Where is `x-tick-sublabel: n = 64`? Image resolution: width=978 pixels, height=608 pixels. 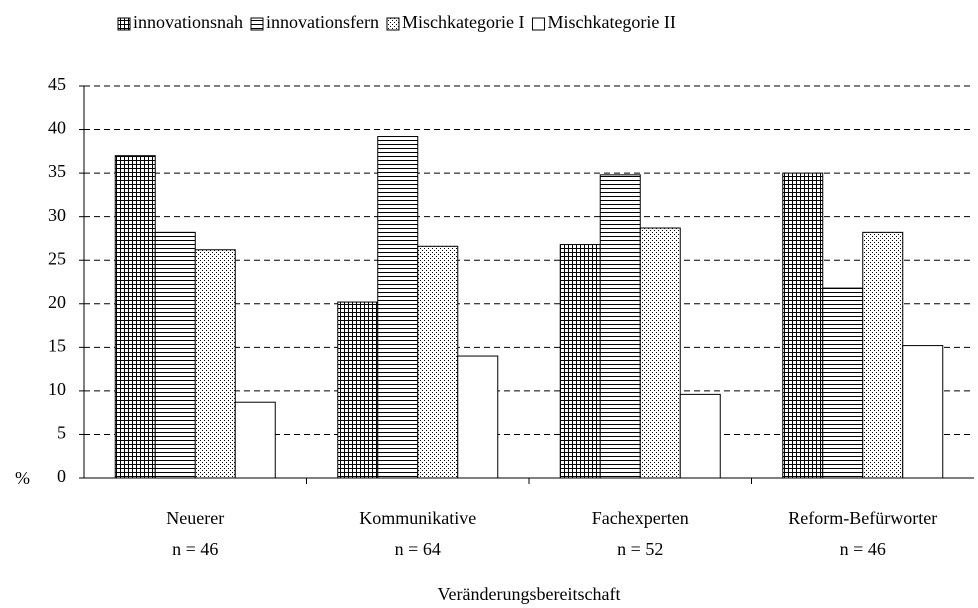 x-tick-sublabel: n = 64 is located at coordinates (418, 549).